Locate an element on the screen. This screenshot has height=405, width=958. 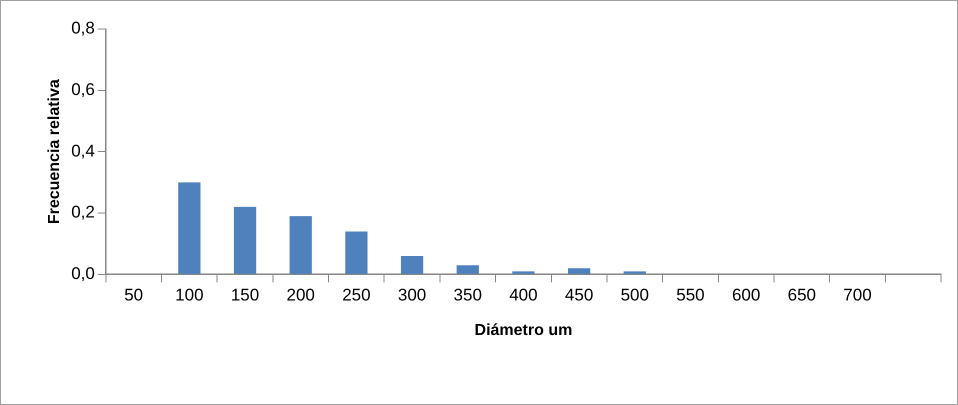
x-tick-label: 150 is located at coordinates (245, 294).